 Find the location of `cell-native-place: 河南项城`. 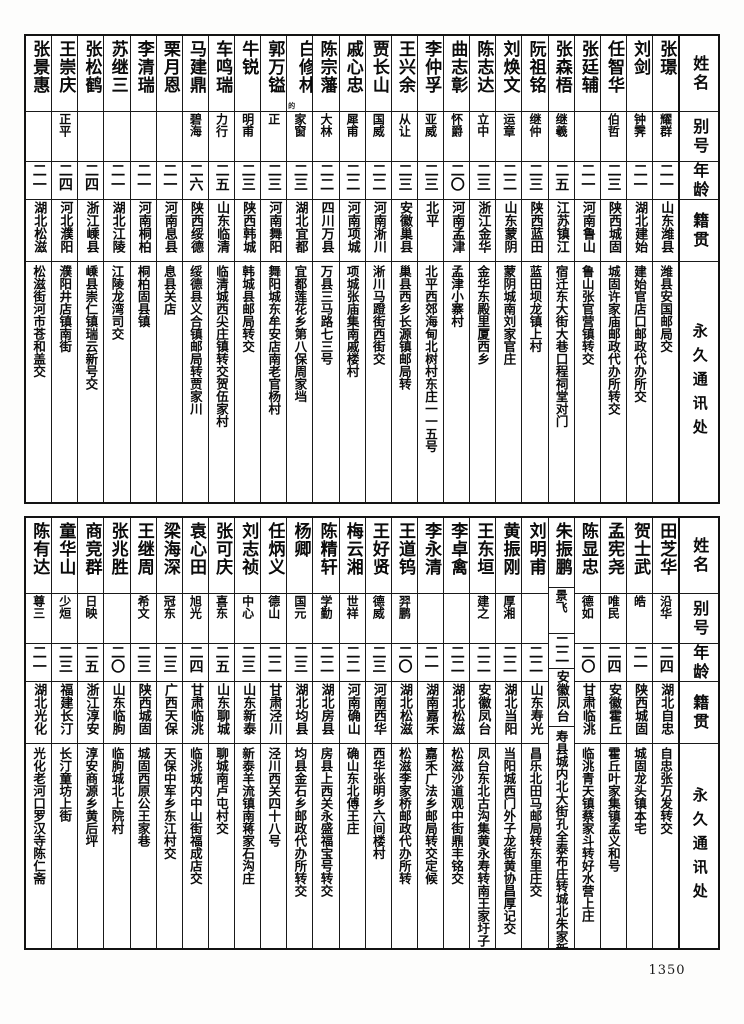

cell-native-place: 河南项城 is located at coordinates (352, 230).